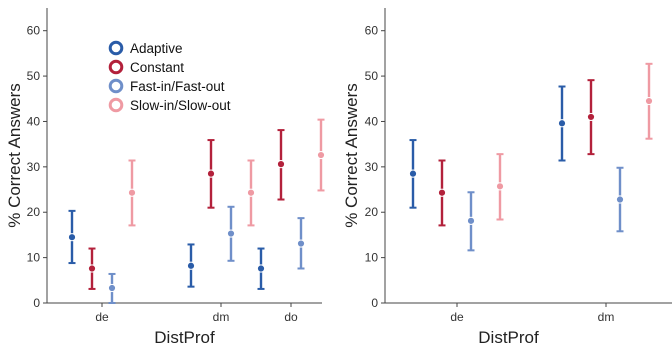 The image size is (672, 348). I want to click on x-tick-label: do, so click(291, 317).